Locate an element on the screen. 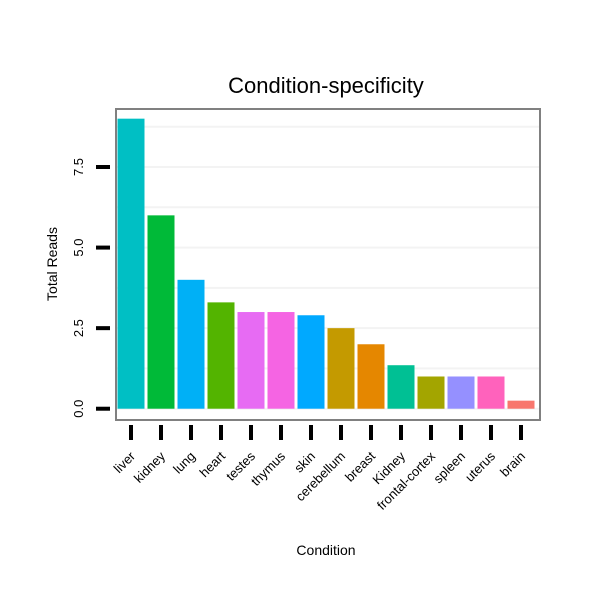 The height and width of the screenshot is (600, 600). bar-testes is located at coordinates (251, 360).